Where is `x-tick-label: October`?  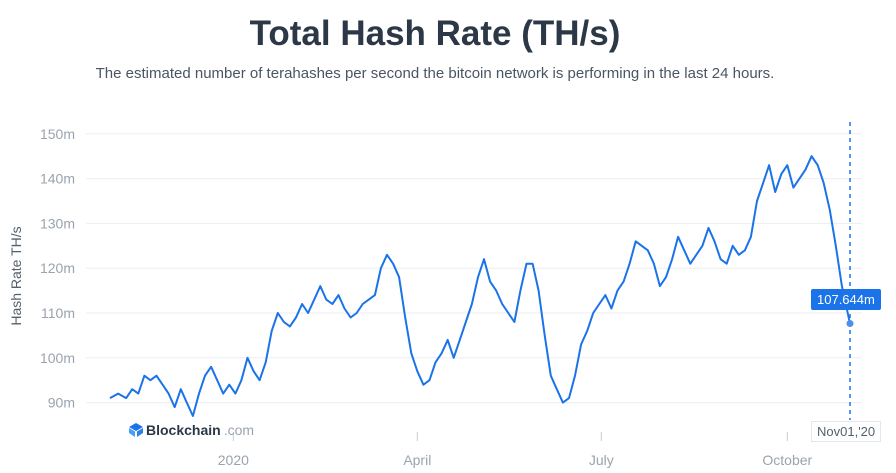 x-tick-label: October is located at coordinates (787, 460).